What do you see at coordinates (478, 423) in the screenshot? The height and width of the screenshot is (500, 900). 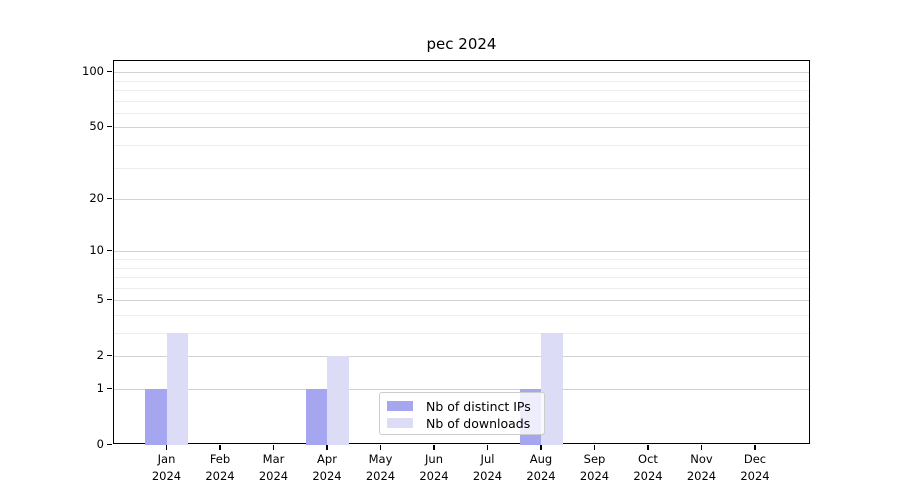 I see `legend-label: Nb of downloads` at bounding box center [478, 423].